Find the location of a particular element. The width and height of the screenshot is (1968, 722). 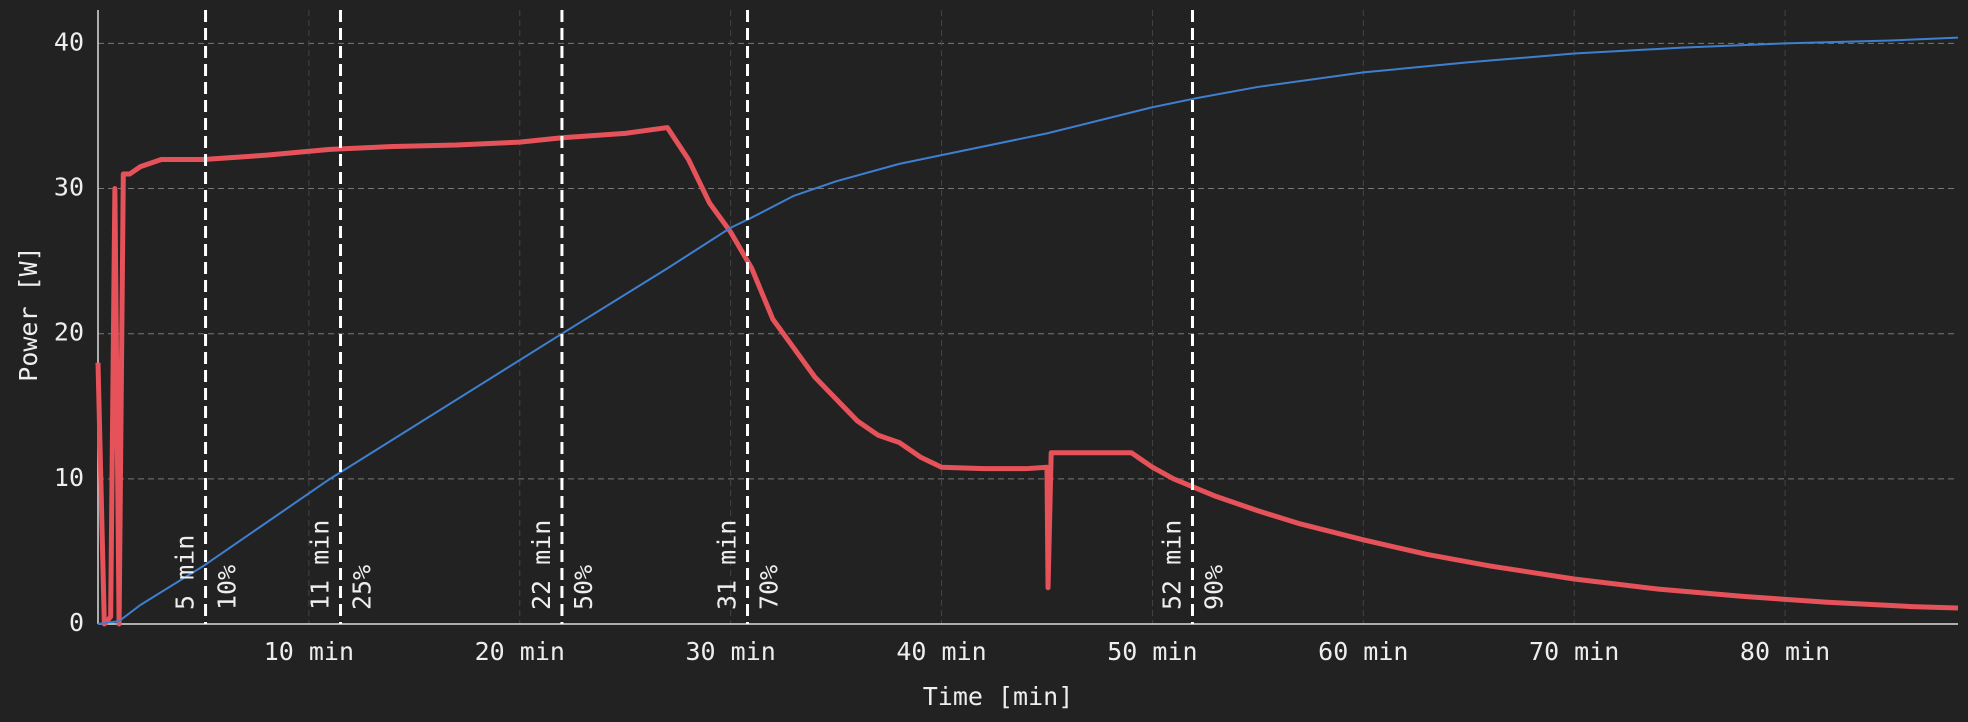

x-tick-label: 80 min is located at coordinates (1785, 651).